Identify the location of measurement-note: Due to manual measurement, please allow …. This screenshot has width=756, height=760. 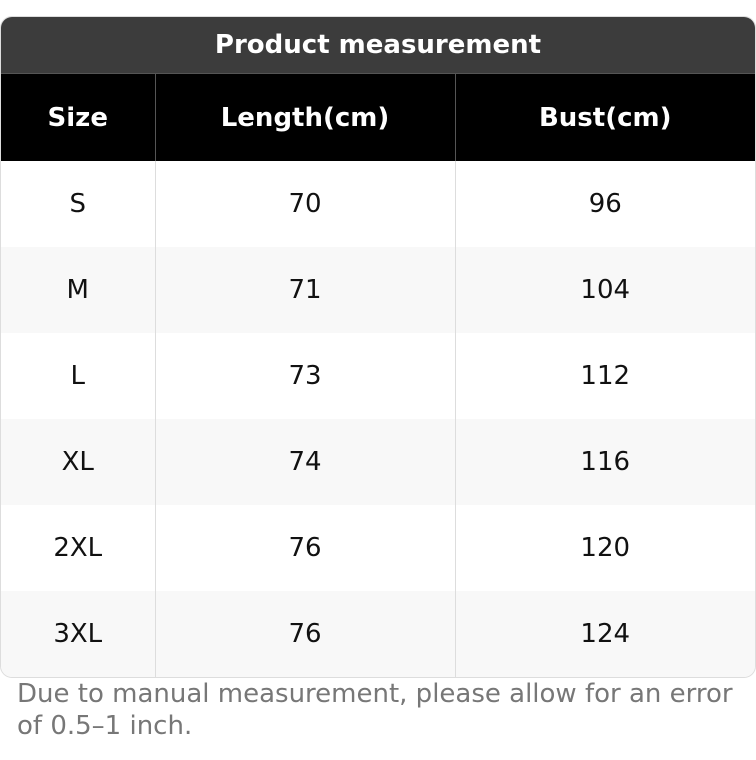
(375, 710).